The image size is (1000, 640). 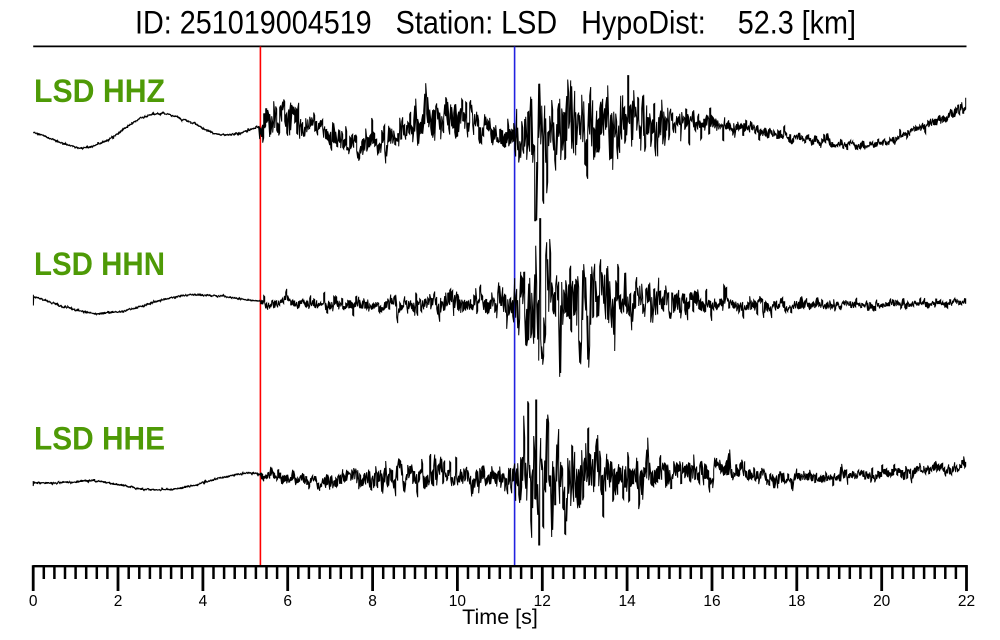 What do you see at coordinates (711, 601) in the screenshot?
I see `svg-text: 16` at bounding box center [711, 601].